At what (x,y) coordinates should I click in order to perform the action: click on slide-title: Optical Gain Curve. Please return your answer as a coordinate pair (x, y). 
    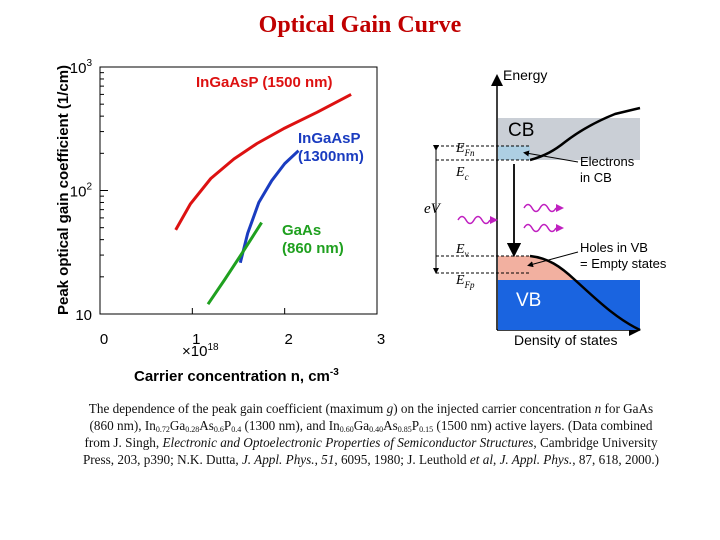
    Looking at the image, I should click on (360, 25).